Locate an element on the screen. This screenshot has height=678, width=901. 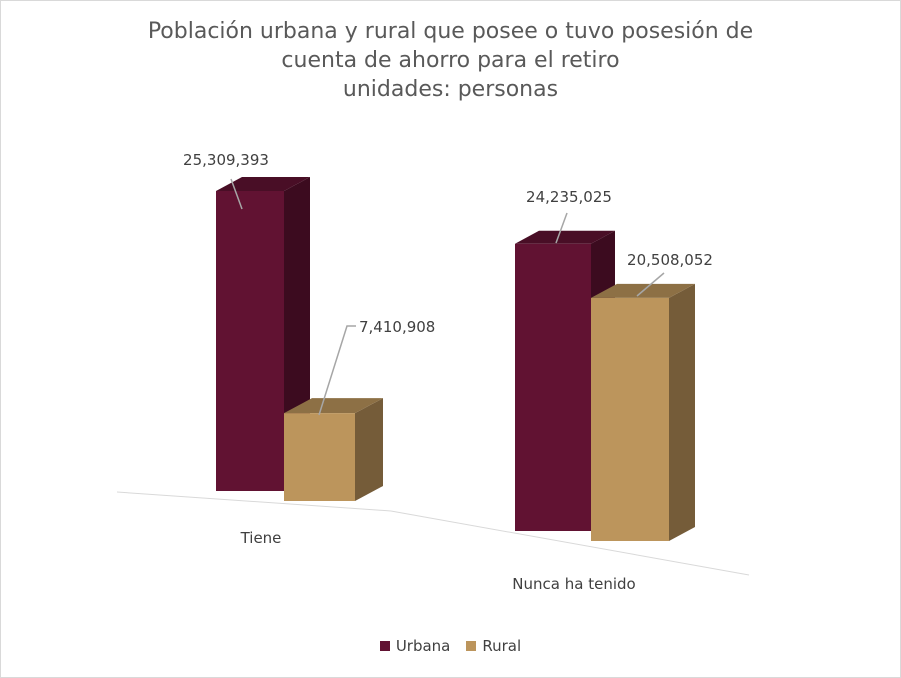
legend: Urbana Rural is located at coordinates (450, 646).